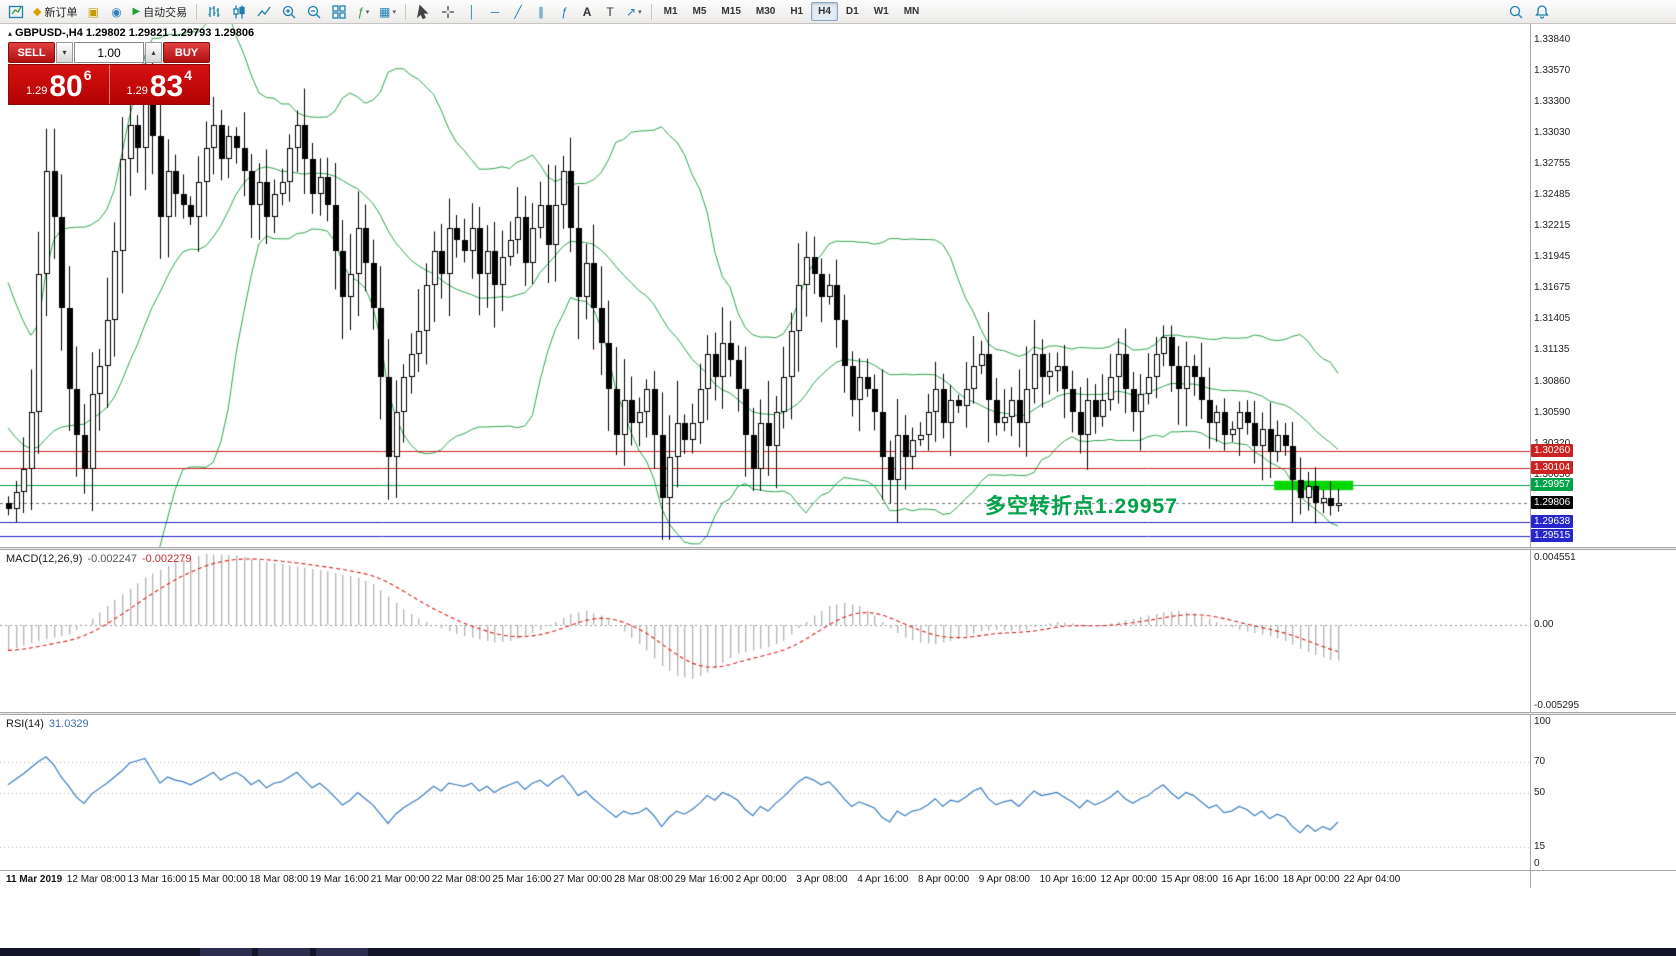 The height and width of the screenshot is (956, 1676). I want to click on price-tick-label: 1.33570, so click(1552, 71).